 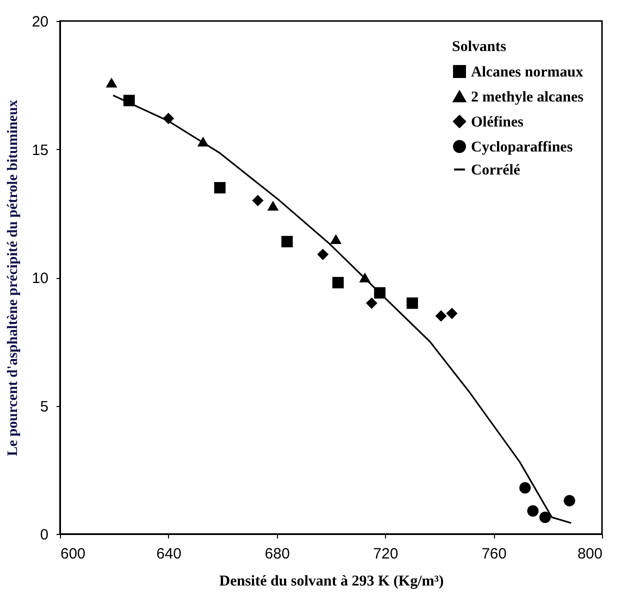 I want to click on y-tick-label: 0, so click(x=44, y=535).